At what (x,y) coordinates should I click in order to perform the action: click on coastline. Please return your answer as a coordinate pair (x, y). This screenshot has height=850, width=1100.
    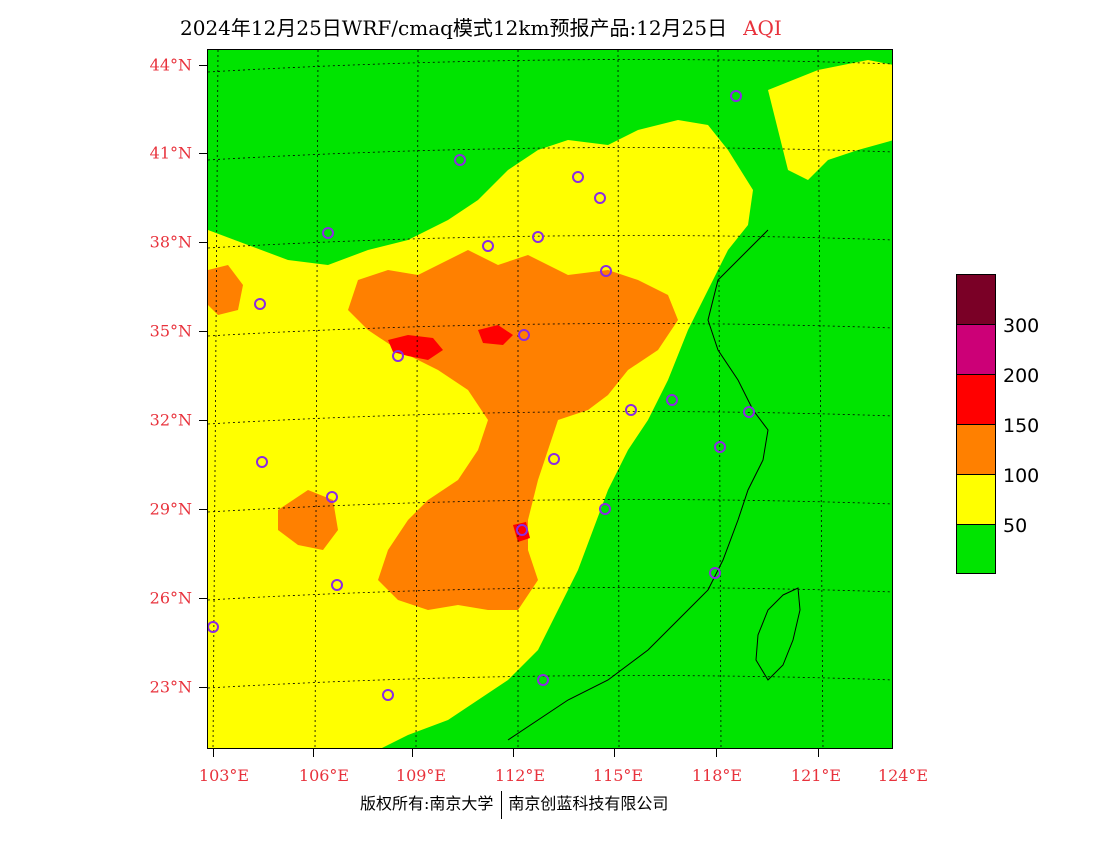
    Looking at the image, I should click on (638, 485).